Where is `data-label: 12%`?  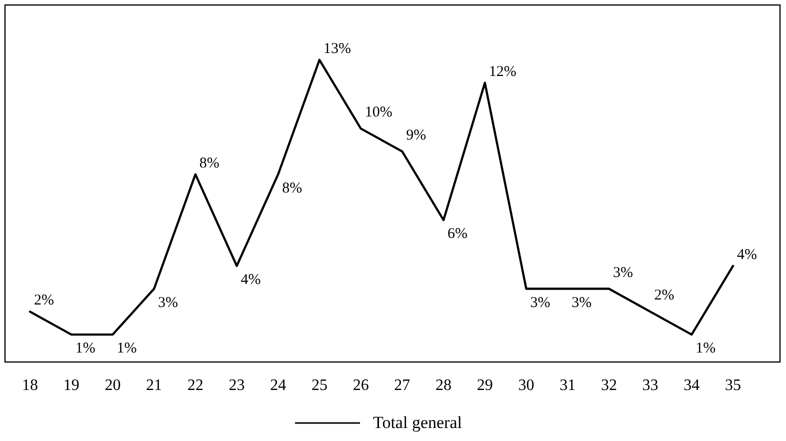 data-label: 12% is located at coordinates (502, 72).